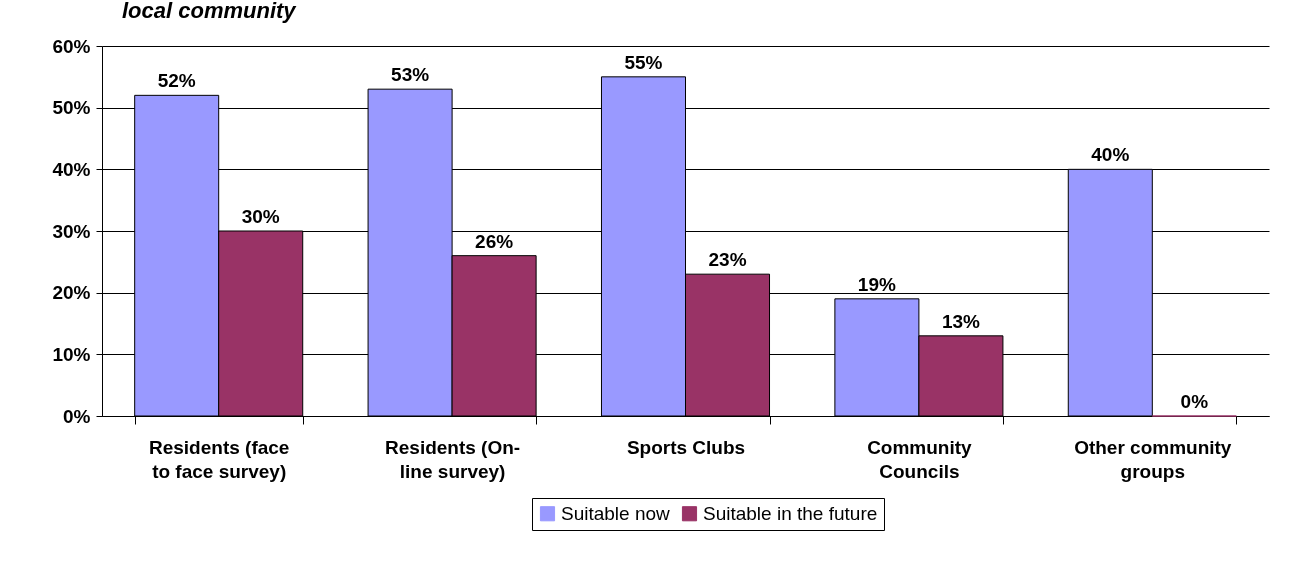  I want to click on y-tick-label: 30%, so click(71, 231).